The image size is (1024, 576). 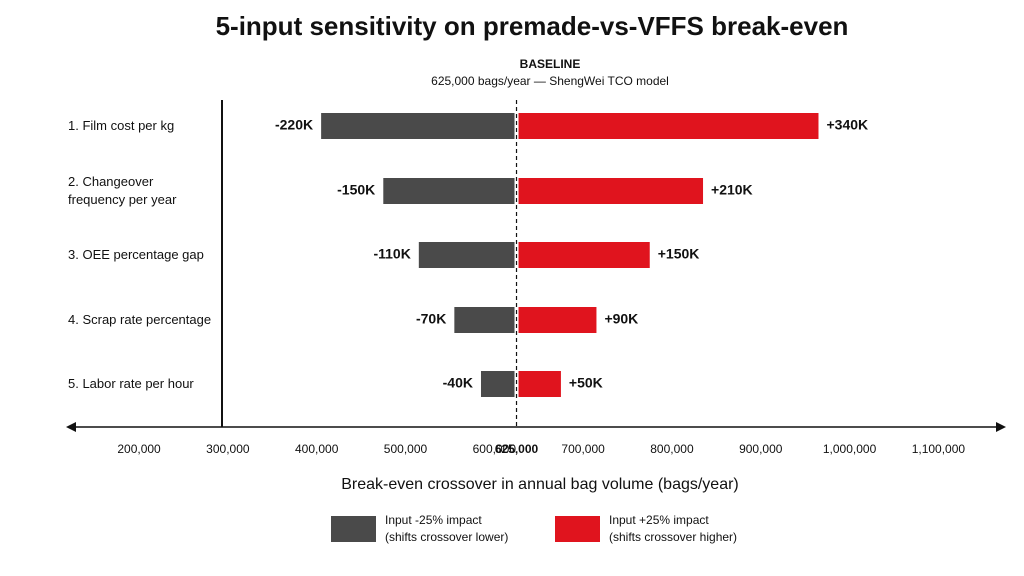 What do you see at coordinates (495, 449) in the screenshot?
I see `x-tick-label: 600,000` at bounding box center [495, 449].